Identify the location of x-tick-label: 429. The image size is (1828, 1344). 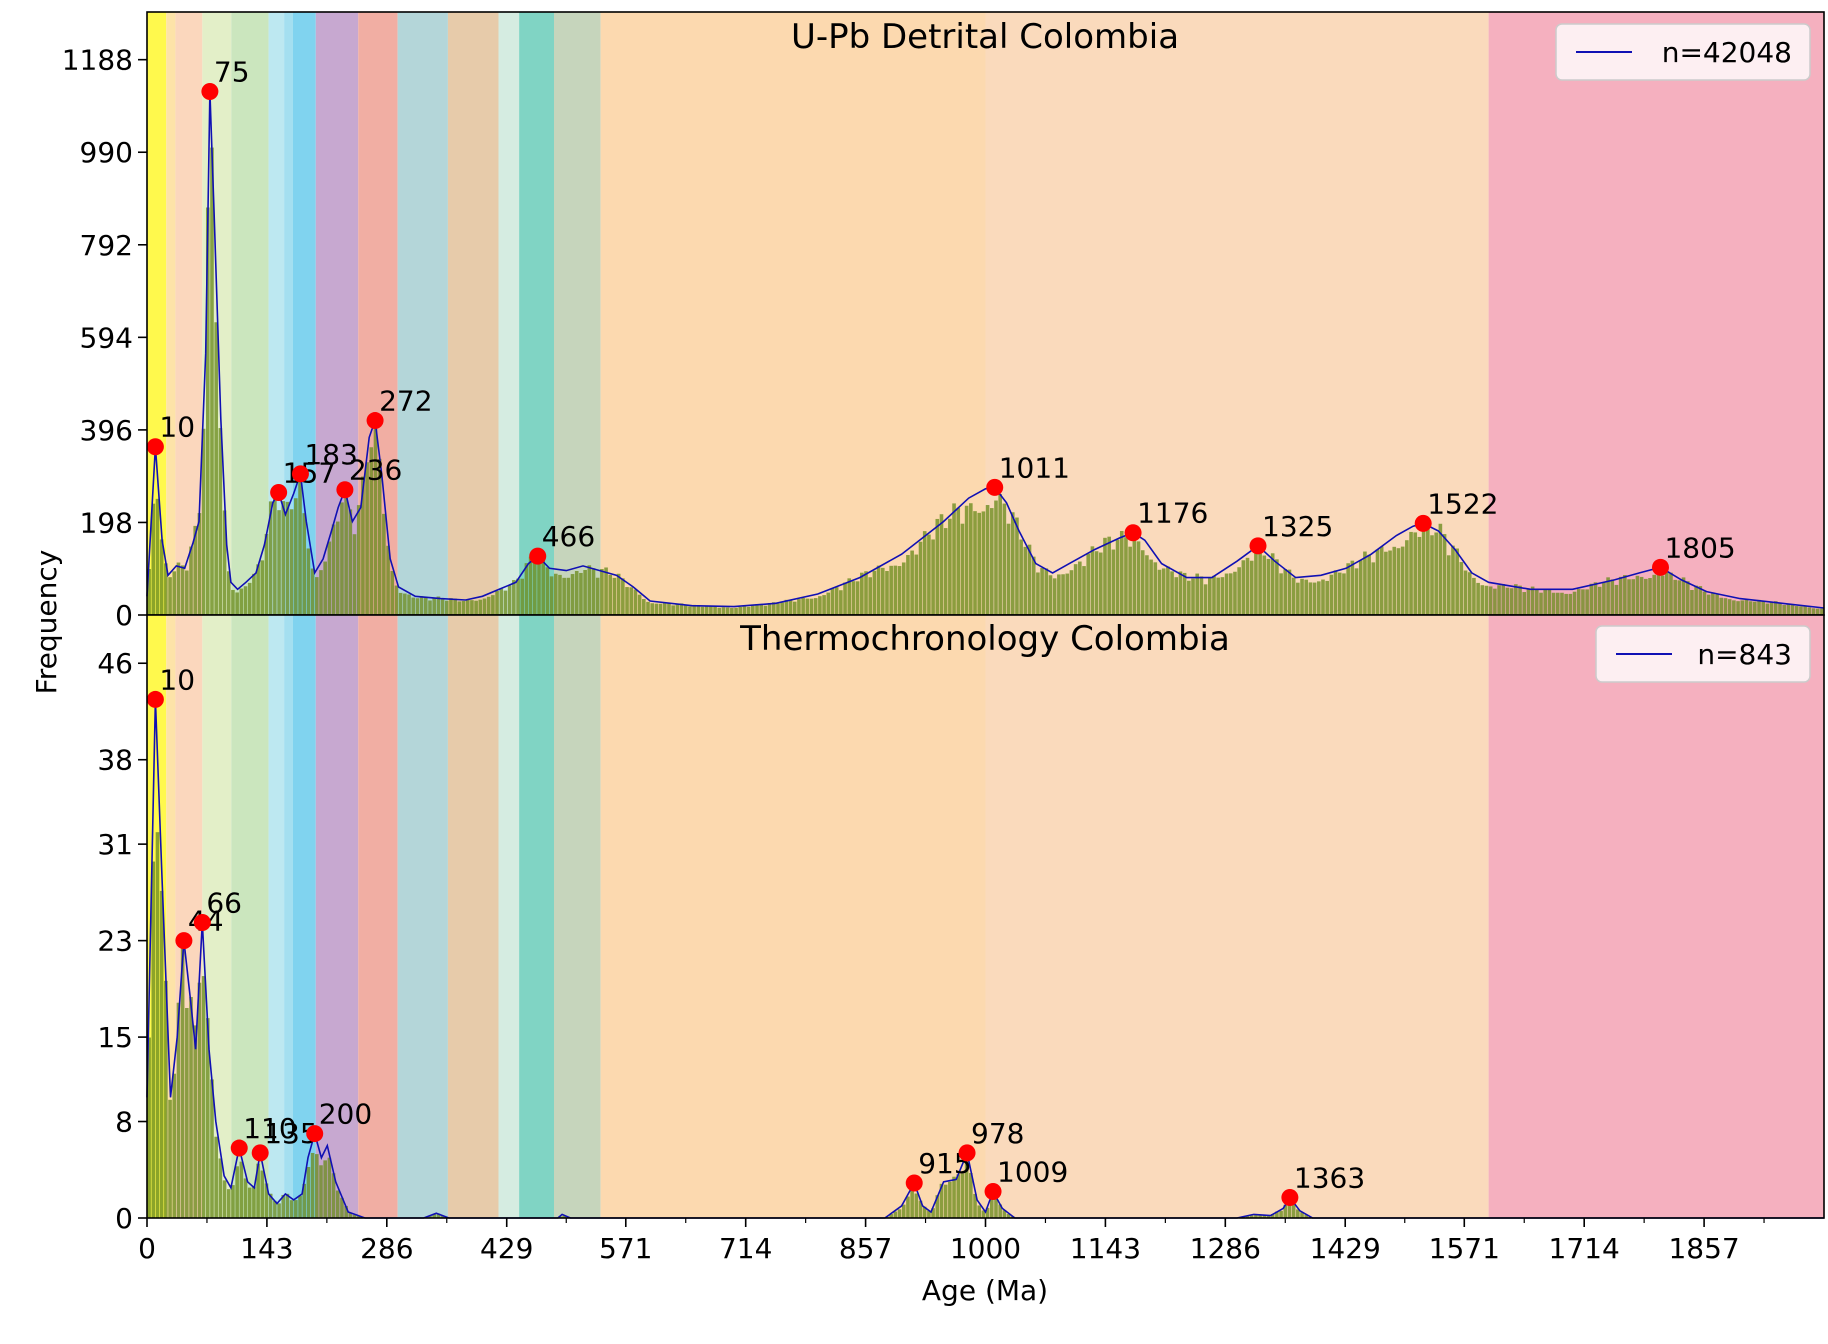
(506, 1248).